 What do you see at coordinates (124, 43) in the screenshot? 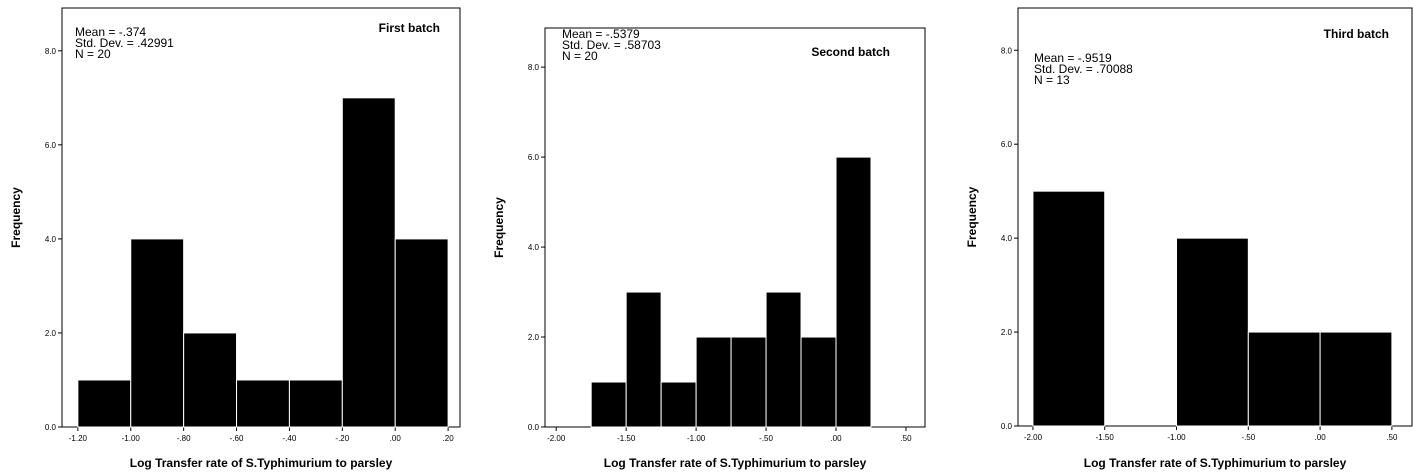
I see `stat-line: Std. Dev. = .42991` at bounding box center [124, 43].